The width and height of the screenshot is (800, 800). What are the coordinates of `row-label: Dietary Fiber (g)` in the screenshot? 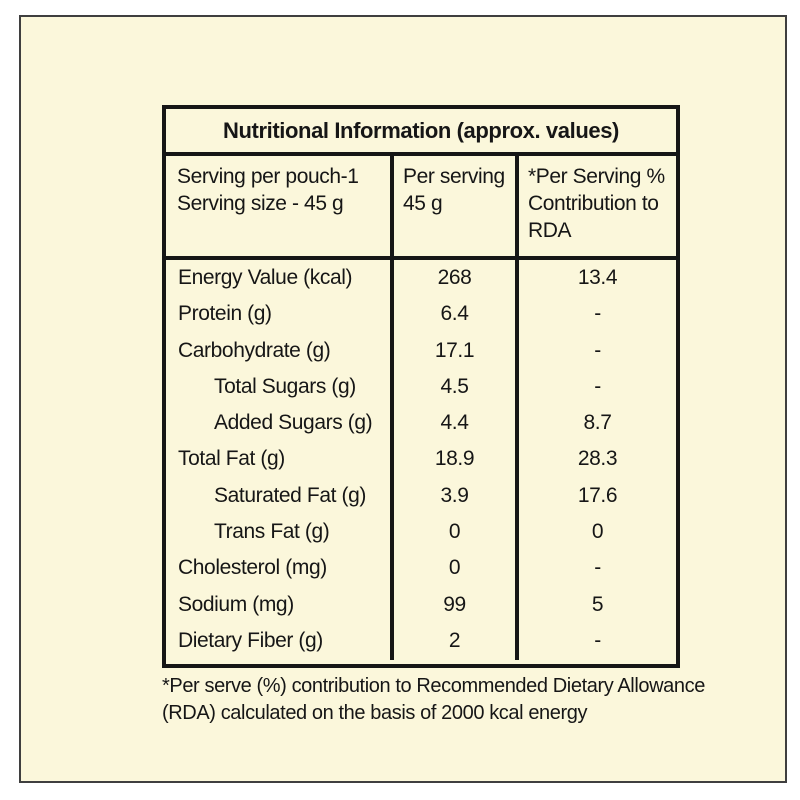 It's located at (250, 640).